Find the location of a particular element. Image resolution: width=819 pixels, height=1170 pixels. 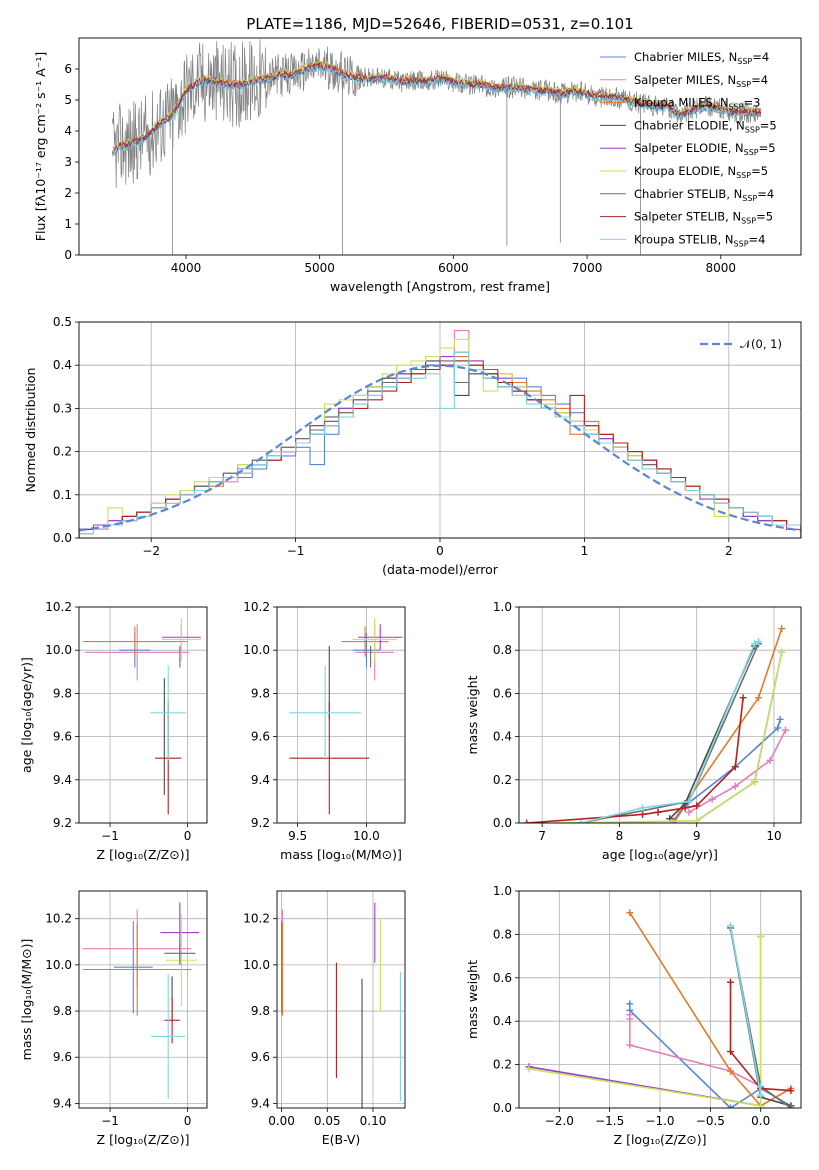

y-ticks: 9.4 9.6 9.8 10.0 10.2 is located at coordinates (126, 1011).